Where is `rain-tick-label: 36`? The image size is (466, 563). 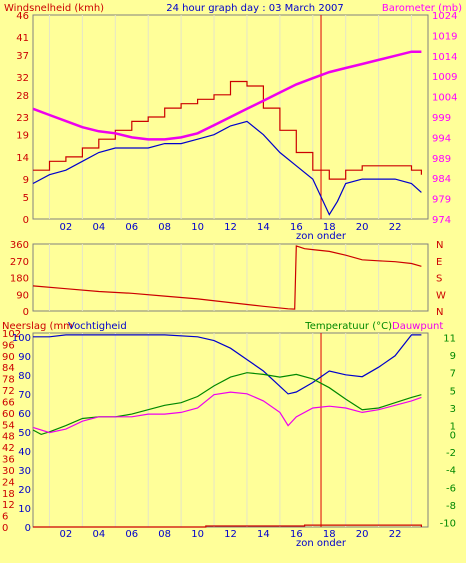 rain-tick-label: 36 is located at coordinates (8, 460).